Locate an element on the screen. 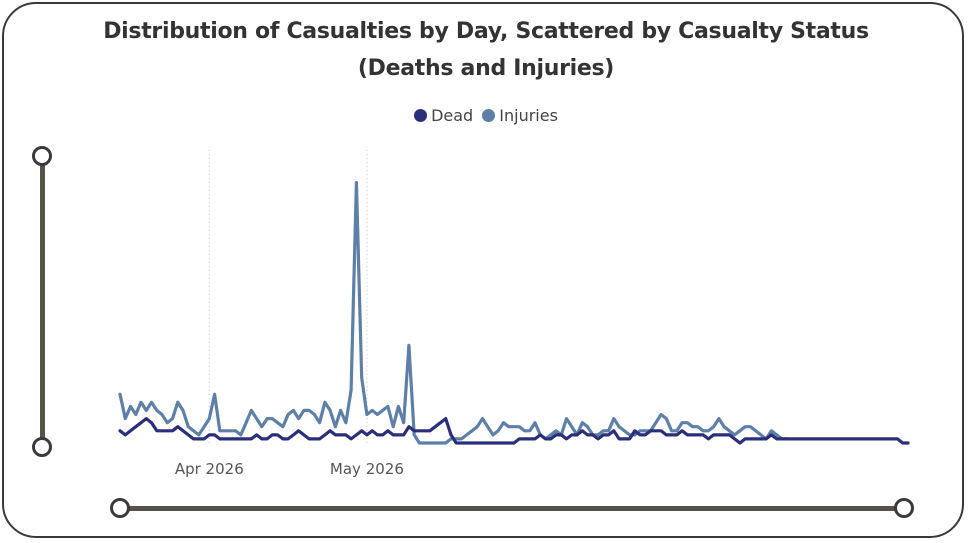  legend-dot-dead is located at coordinates (421, 115).